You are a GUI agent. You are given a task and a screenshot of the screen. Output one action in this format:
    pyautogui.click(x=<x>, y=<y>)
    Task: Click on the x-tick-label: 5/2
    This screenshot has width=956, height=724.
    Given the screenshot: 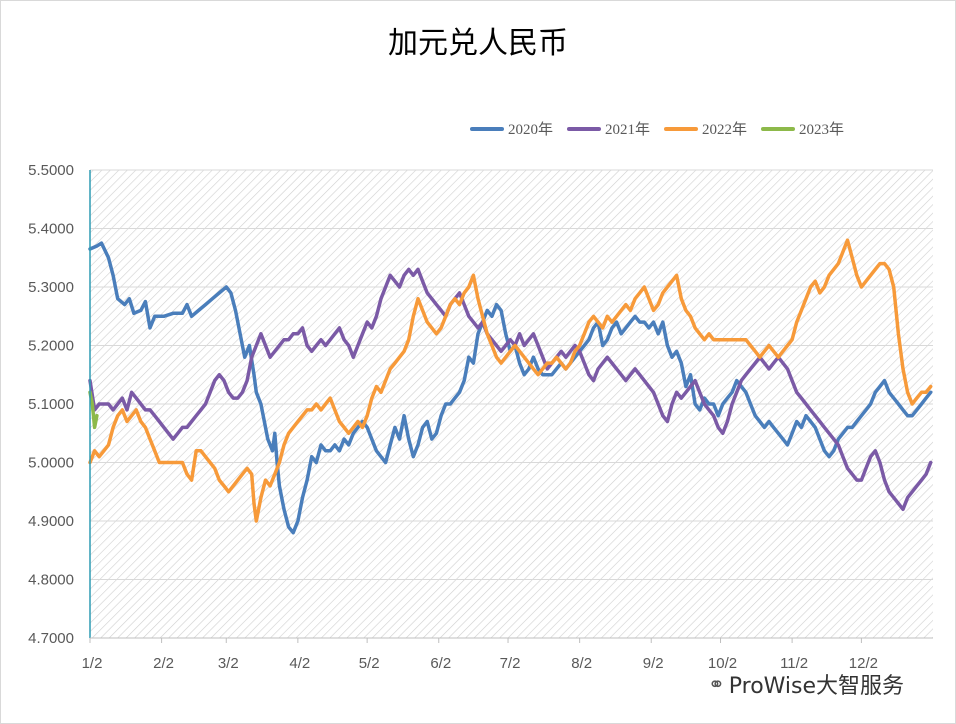 What is the action you would take?
    pyautogui.click(x=369, y=663)
    